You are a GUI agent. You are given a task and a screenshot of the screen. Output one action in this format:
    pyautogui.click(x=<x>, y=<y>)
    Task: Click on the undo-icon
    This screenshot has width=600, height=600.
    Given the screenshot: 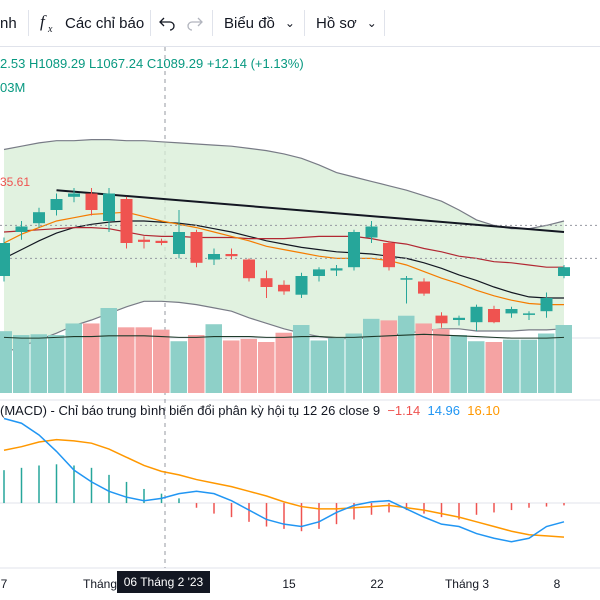 What is the action you would take?
    pyautogui.click(x=167, y=24)
    